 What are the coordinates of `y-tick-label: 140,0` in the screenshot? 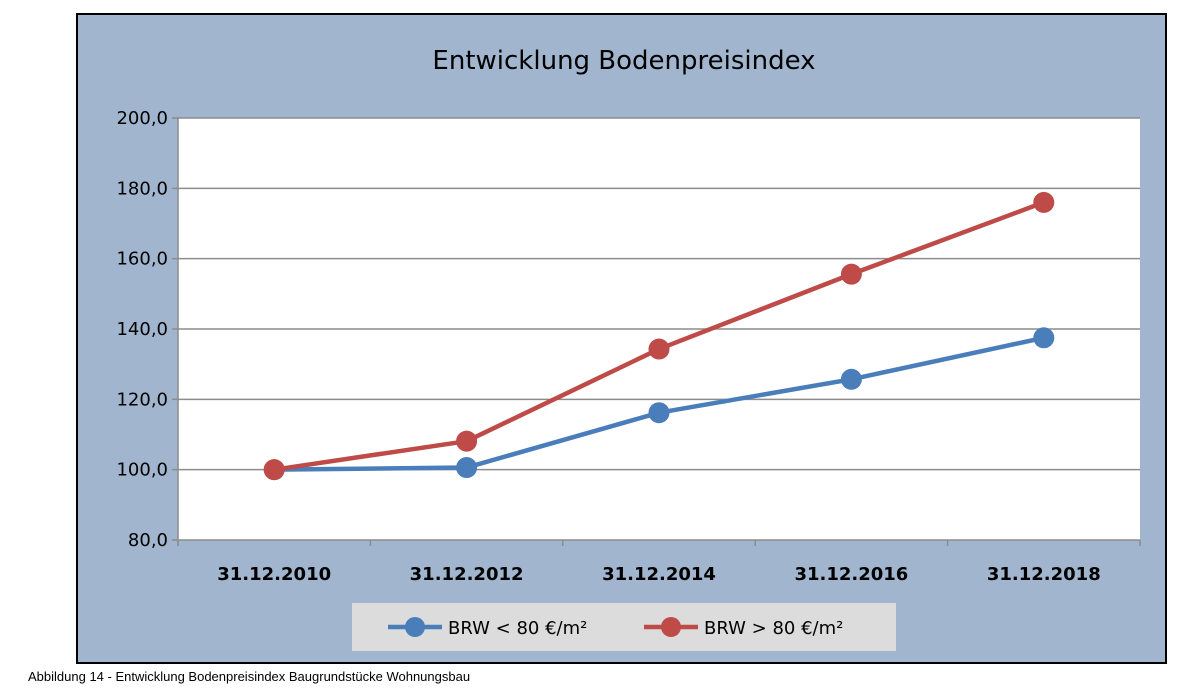 It's located at (142, 329).